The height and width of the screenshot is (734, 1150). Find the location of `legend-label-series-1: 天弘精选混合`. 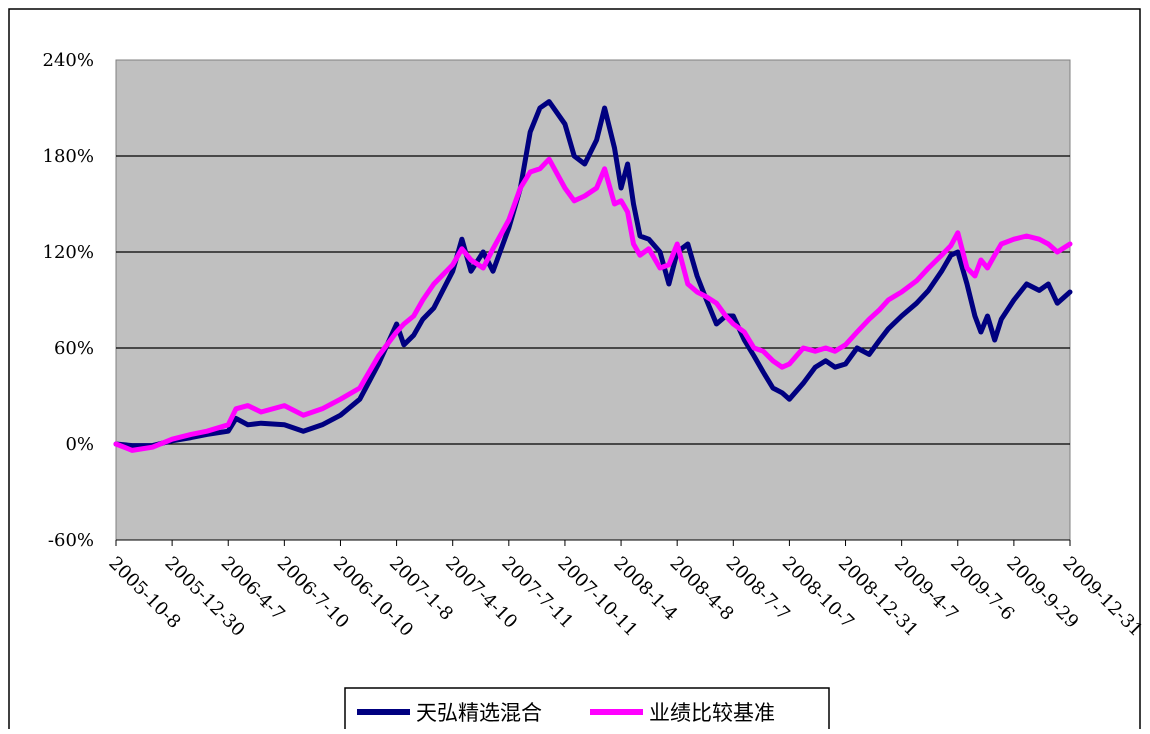

legend-label-series-1: 天弘精选混合 is located at coordinates (479, 713).